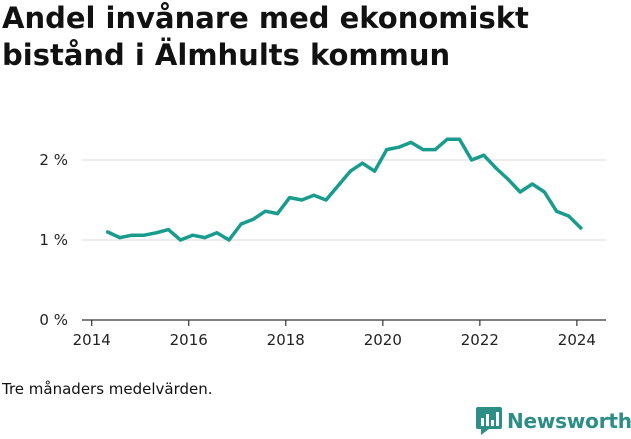 This screenshot has height=439, width=631. I want to click on x-axis-tick-labels: 2014 2016 2018 2020 2022 2024, so click(334, 340).